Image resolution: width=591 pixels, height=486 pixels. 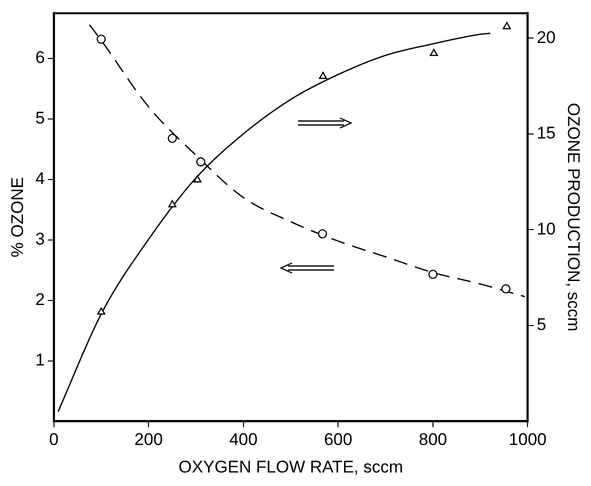 I want to click on x-tick-label: 600, so click(x=338, y=440).